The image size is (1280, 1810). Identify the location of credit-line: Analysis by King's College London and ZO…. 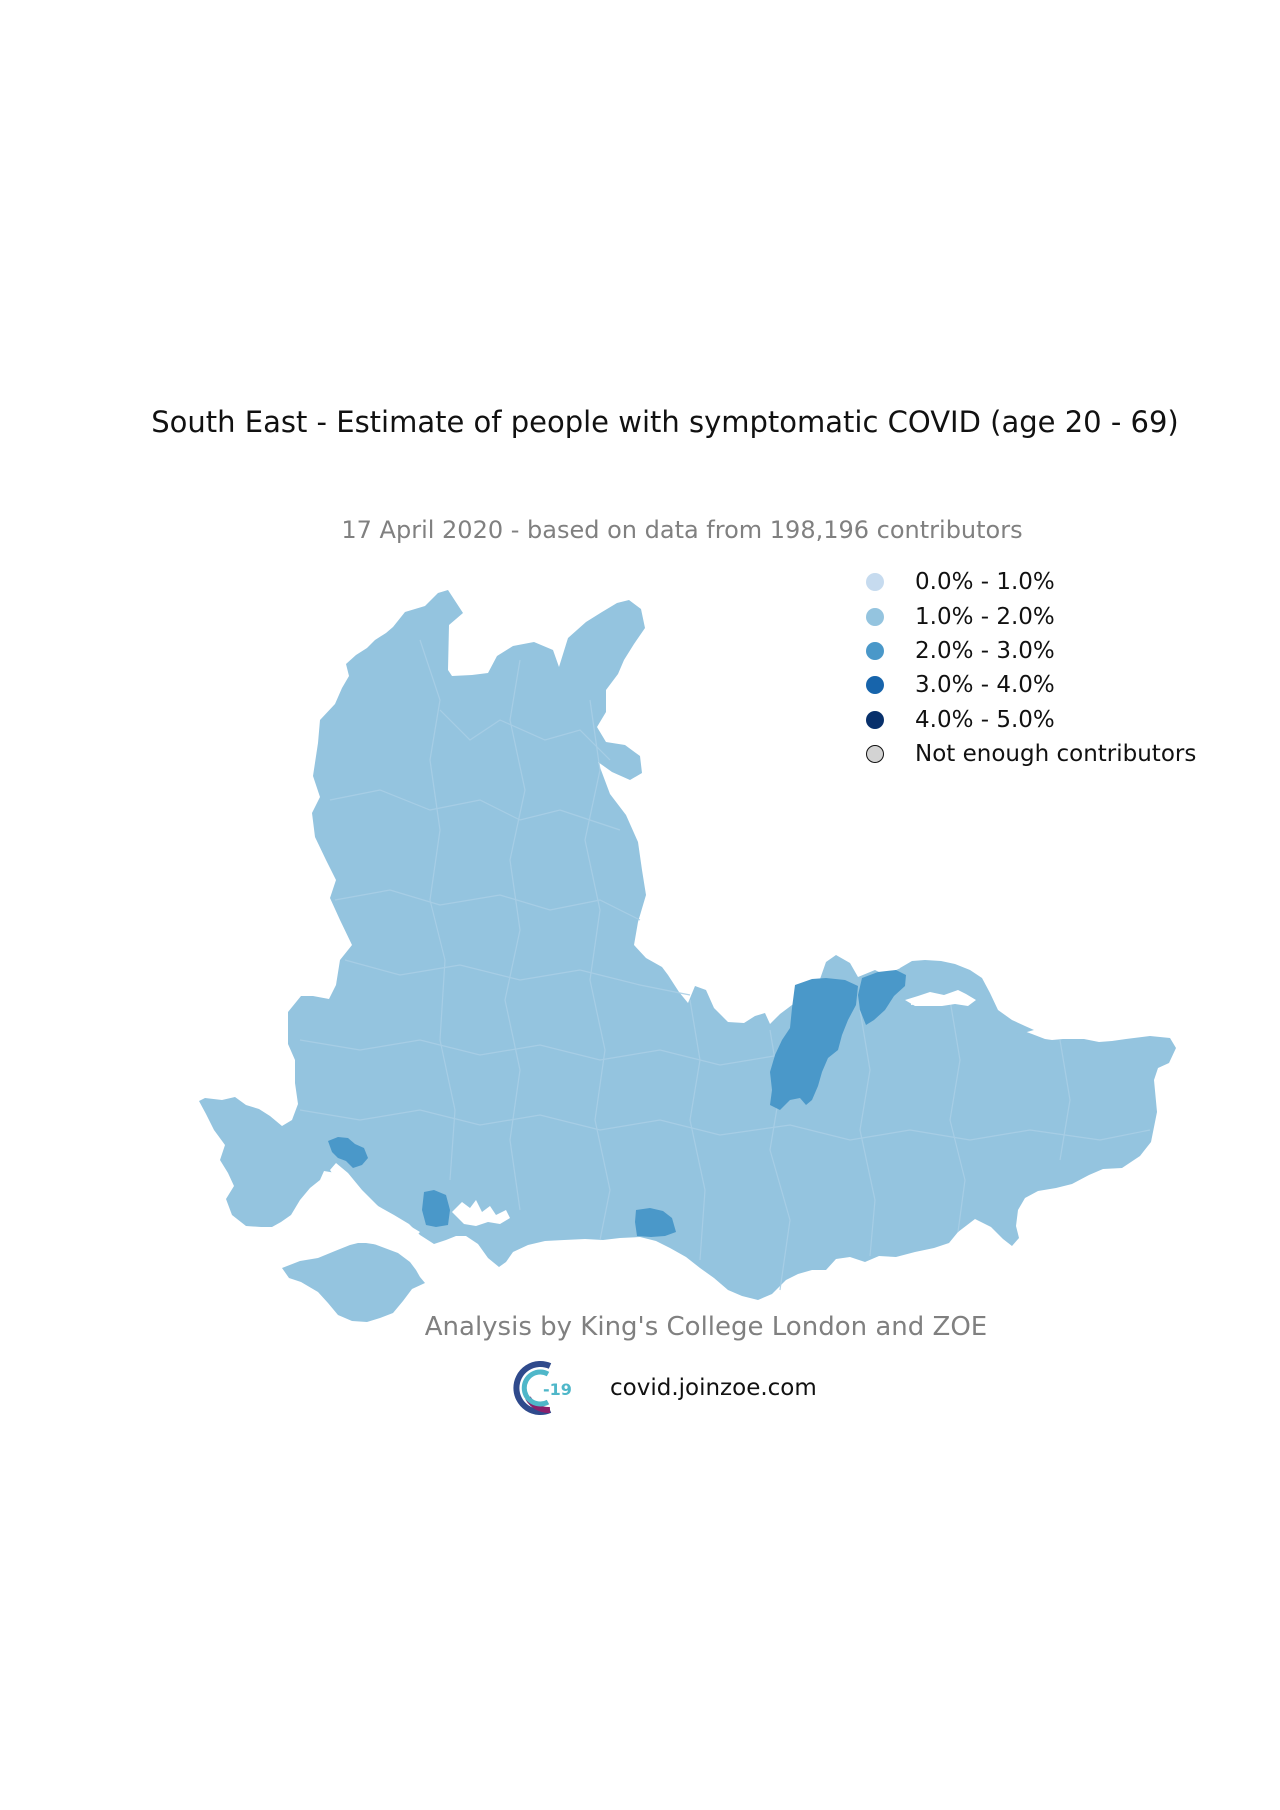
(706, 1327).